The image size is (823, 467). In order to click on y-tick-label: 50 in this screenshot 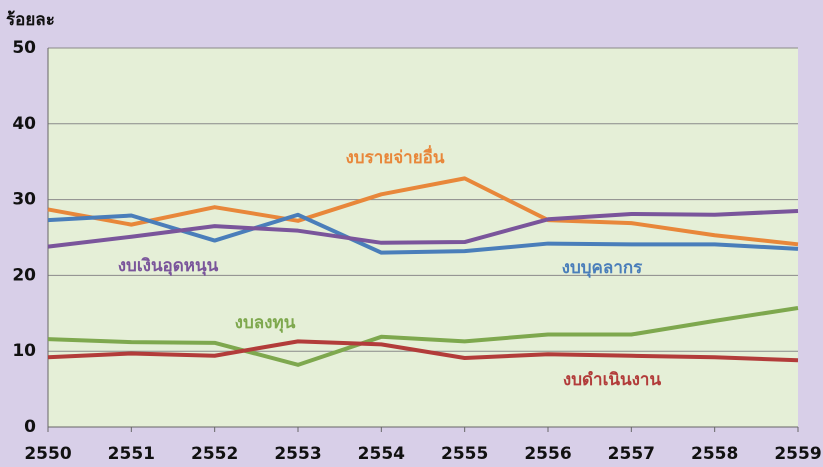, I will do `click(24, 48)`.